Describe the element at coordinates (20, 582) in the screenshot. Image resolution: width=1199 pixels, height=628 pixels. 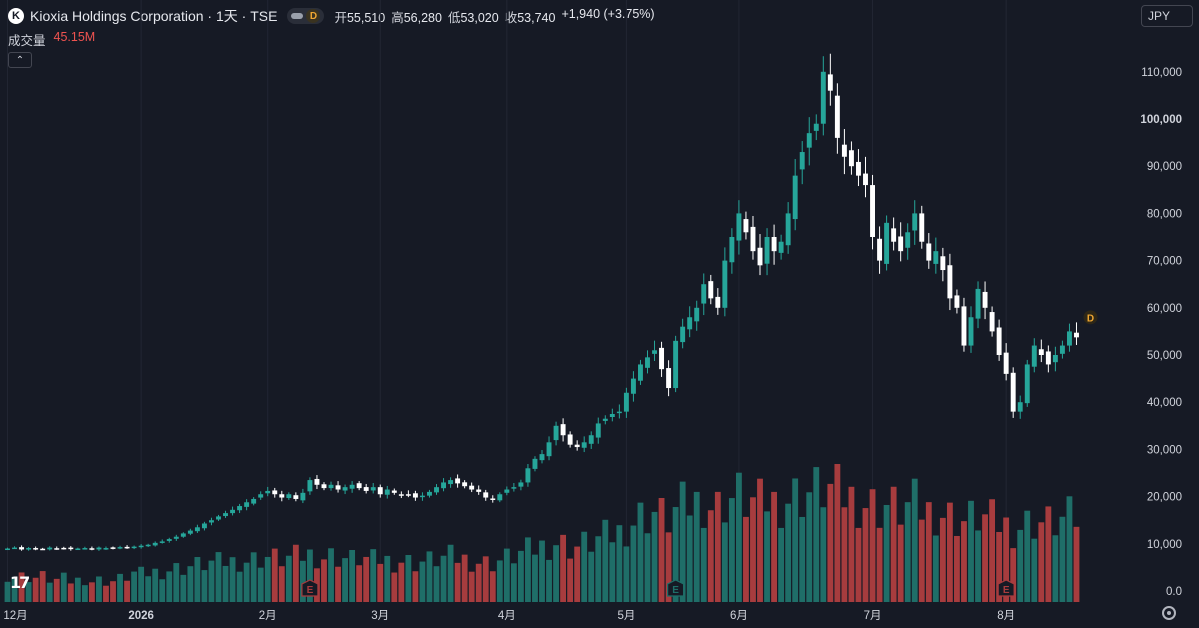
I see `tradingview-logo: 17` at that location.